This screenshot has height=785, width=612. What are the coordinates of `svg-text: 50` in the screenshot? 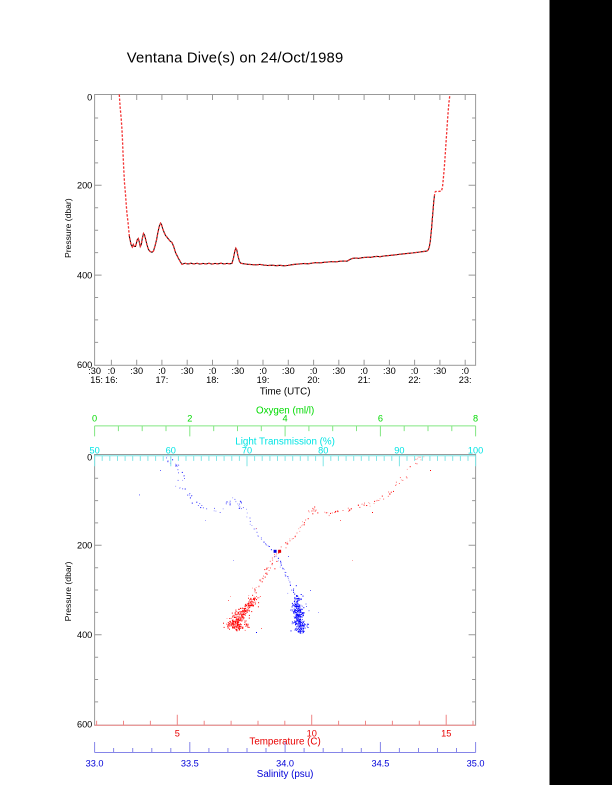 It's located at (94, 451).